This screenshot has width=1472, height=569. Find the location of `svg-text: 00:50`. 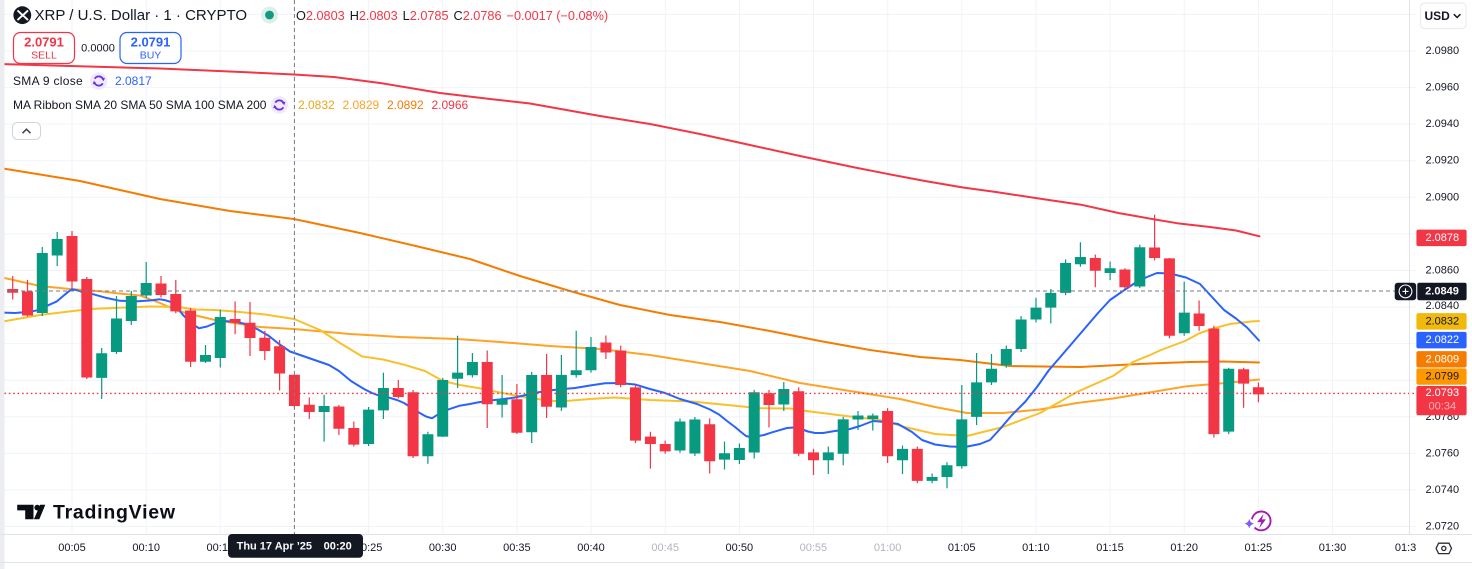

svg-text: 00:50 is located at coordinates (740, 548).